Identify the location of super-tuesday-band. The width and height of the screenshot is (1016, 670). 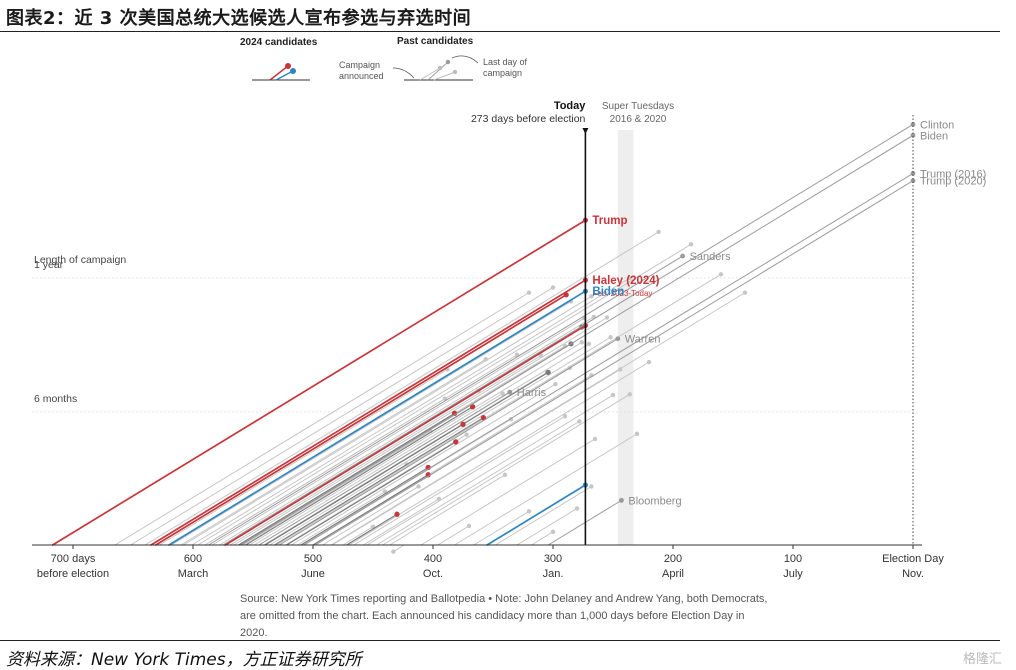
(625, 337).